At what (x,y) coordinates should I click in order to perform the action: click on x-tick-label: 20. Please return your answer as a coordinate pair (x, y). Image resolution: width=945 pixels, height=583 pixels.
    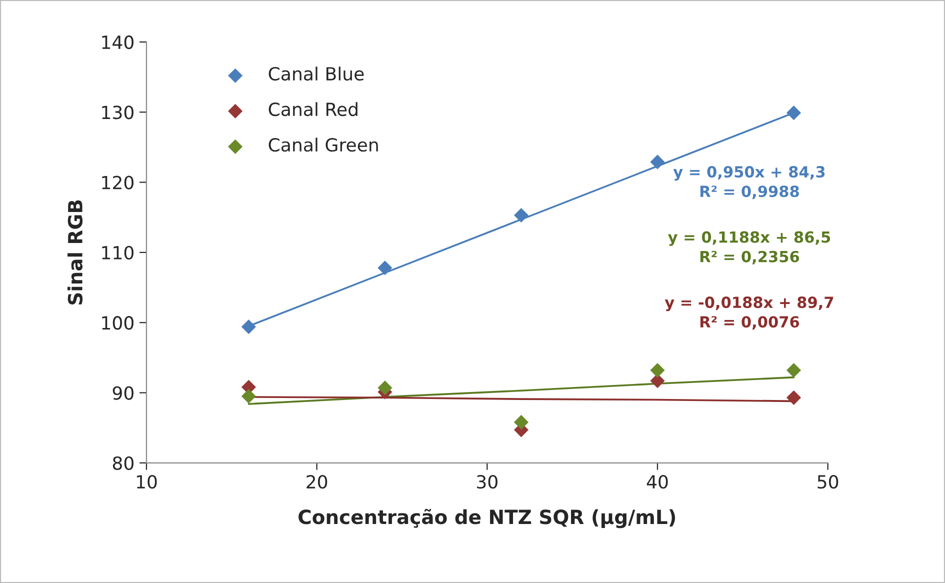
    Looking at the image, I should click on (317, 482).